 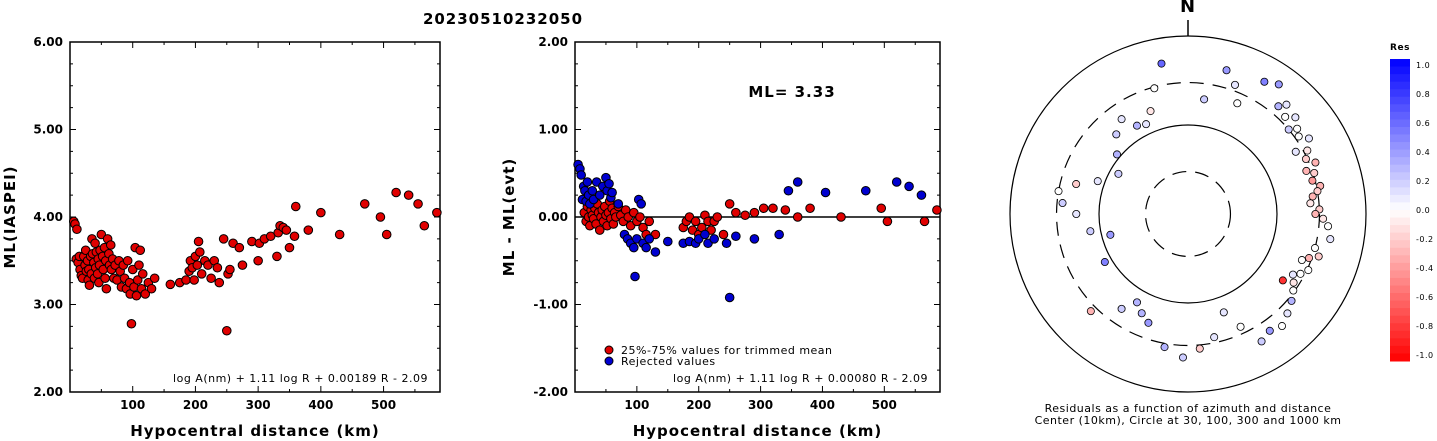 I want to click on north-label: N, so click(x=1188, y=8).